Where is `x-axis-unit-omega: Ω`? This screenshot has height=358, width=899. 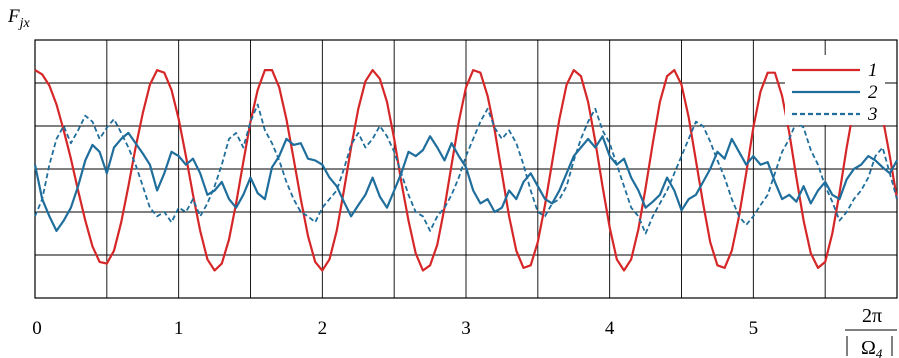 x-axis-unit-omega: Ω is located at coordinates (868, 347).